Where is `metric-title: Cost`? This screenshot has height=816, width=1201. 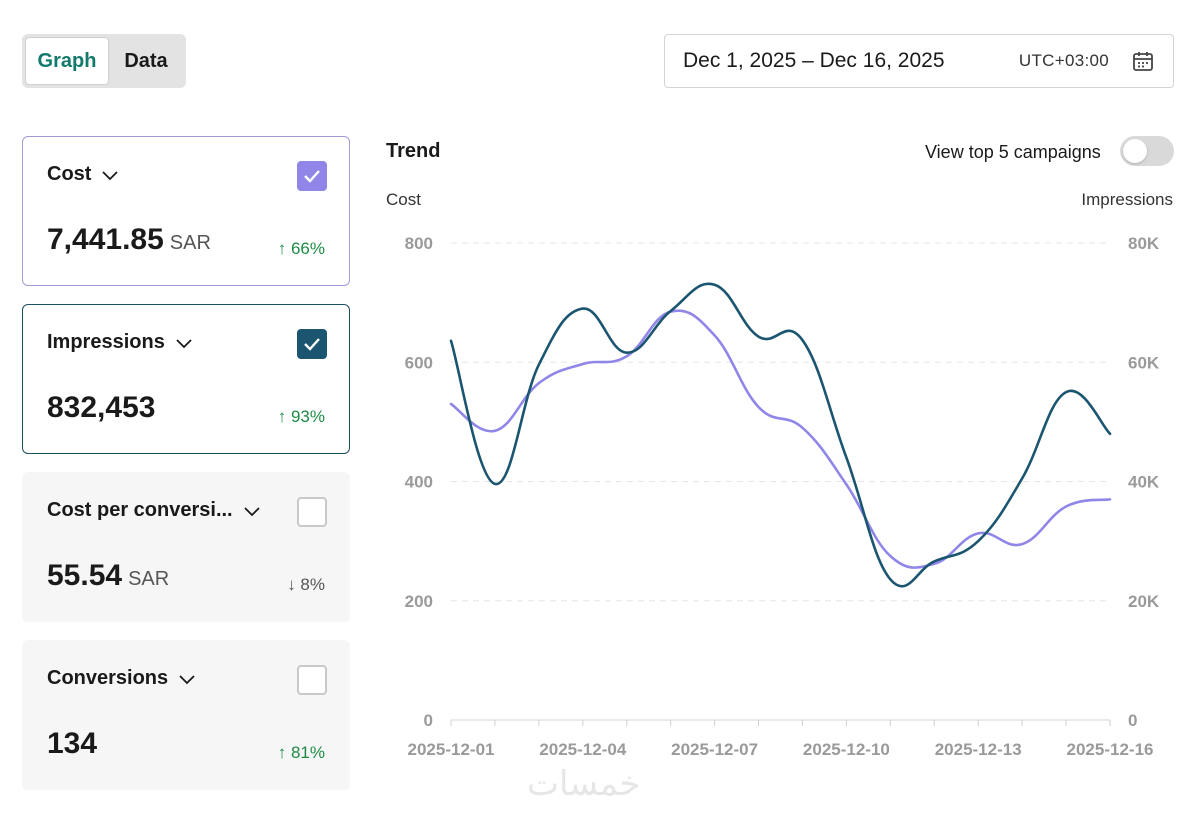
metric-title: Cost is located at coordinates (69, 174).